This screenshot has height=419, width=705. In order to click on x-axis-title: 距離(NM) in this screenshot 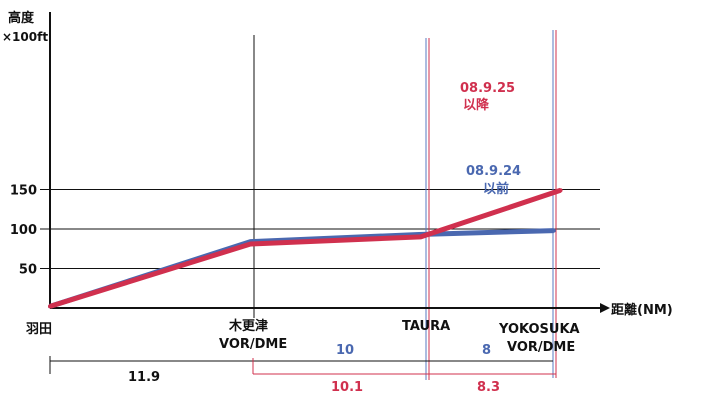, I will do `click(642, 310)`.